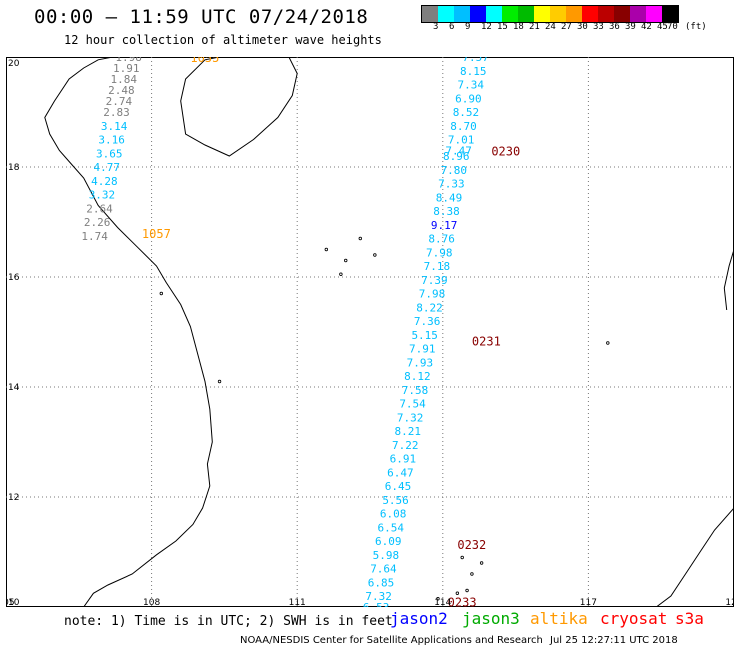 The height and width of the screenshot is (650, 740). I want to click on wave-height-value: 8.12, so click(417, 376).